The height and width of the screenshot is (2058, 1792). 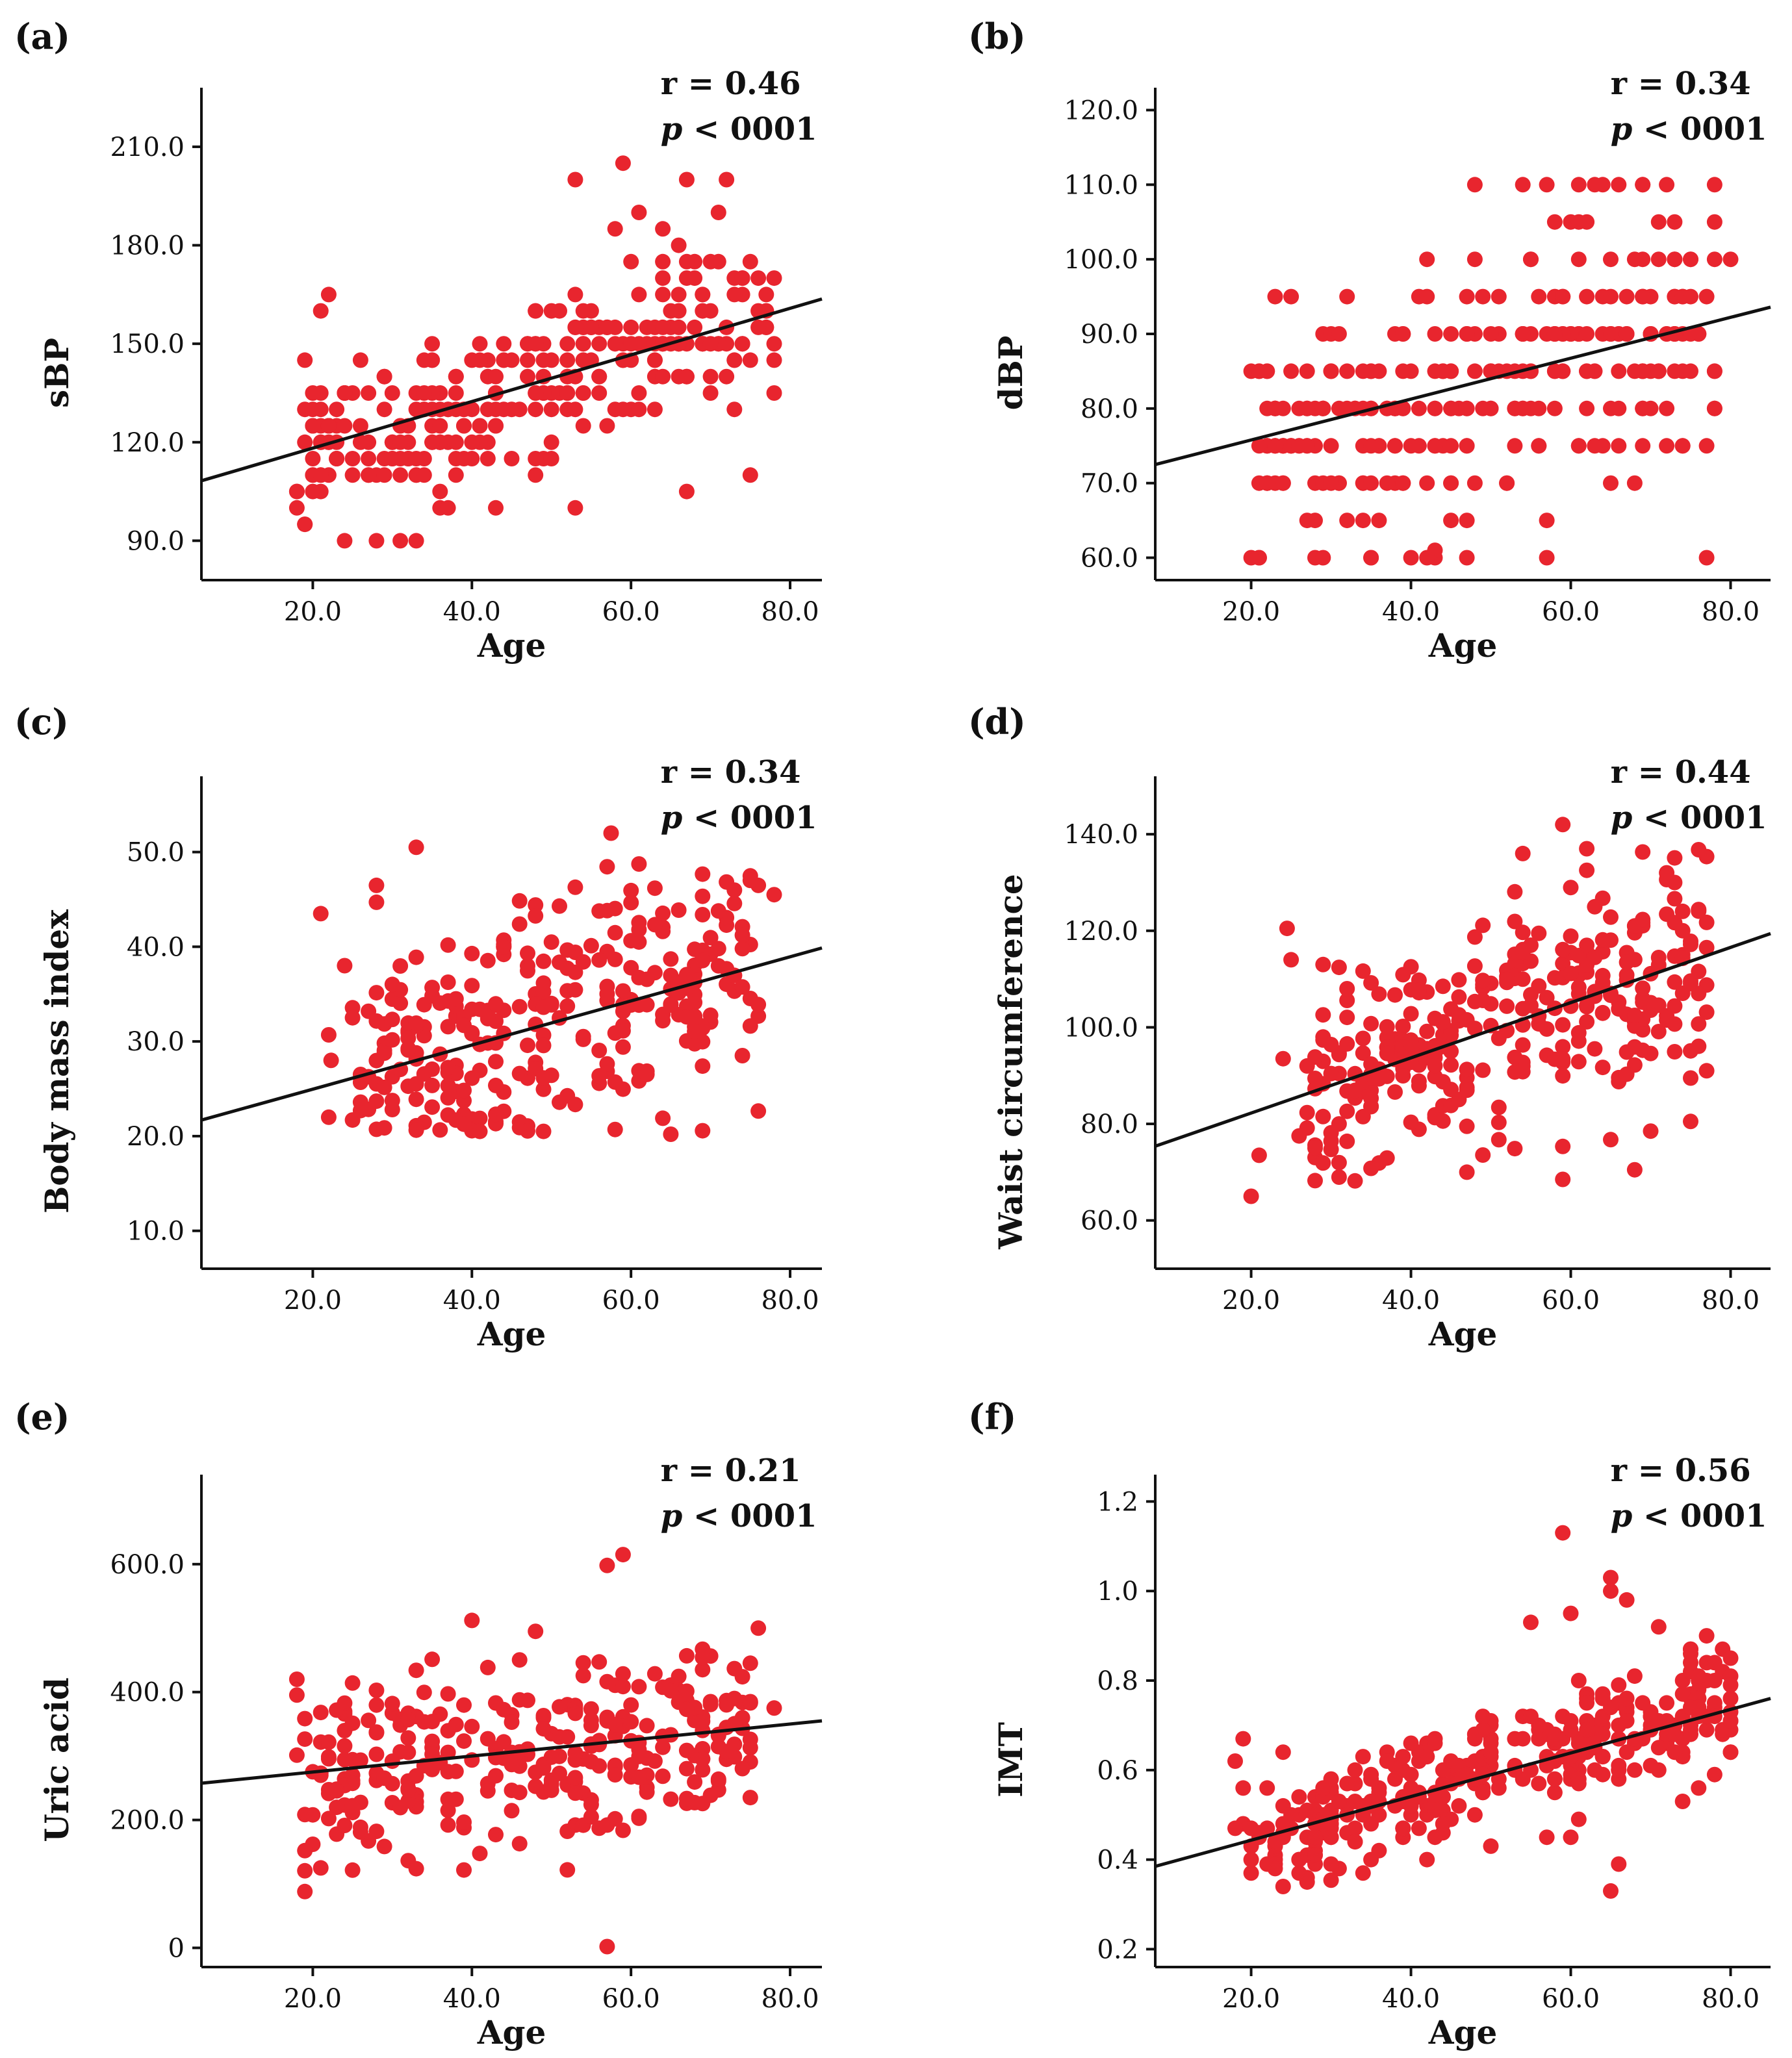 I want to click on p-value: p < 0001, so click(x=1689, y=1516).